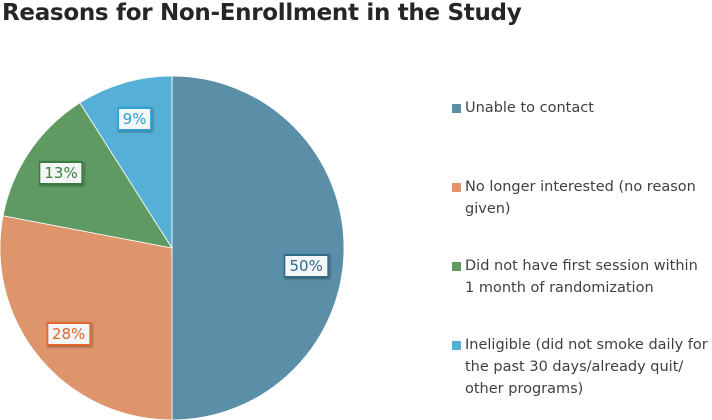 This screenshot has width=712, height=420. What do you see at coordinates (529, 108) in the screenshot?
I see `legend-label: Unable to contact` at bounding box center [529, 108].